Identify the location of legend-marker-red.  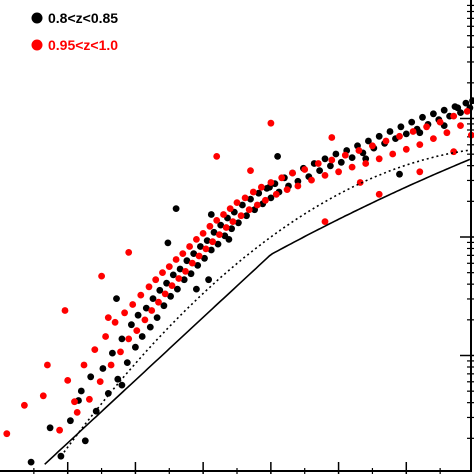
(37, 45).